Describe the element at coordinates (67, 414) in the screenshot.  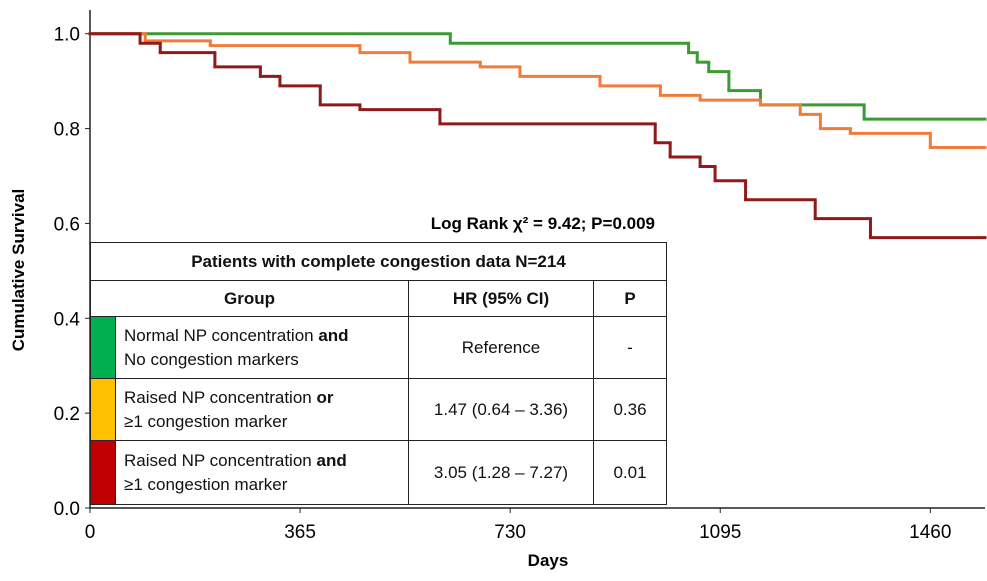
I see `y-tick-label: 0.2` at that location.